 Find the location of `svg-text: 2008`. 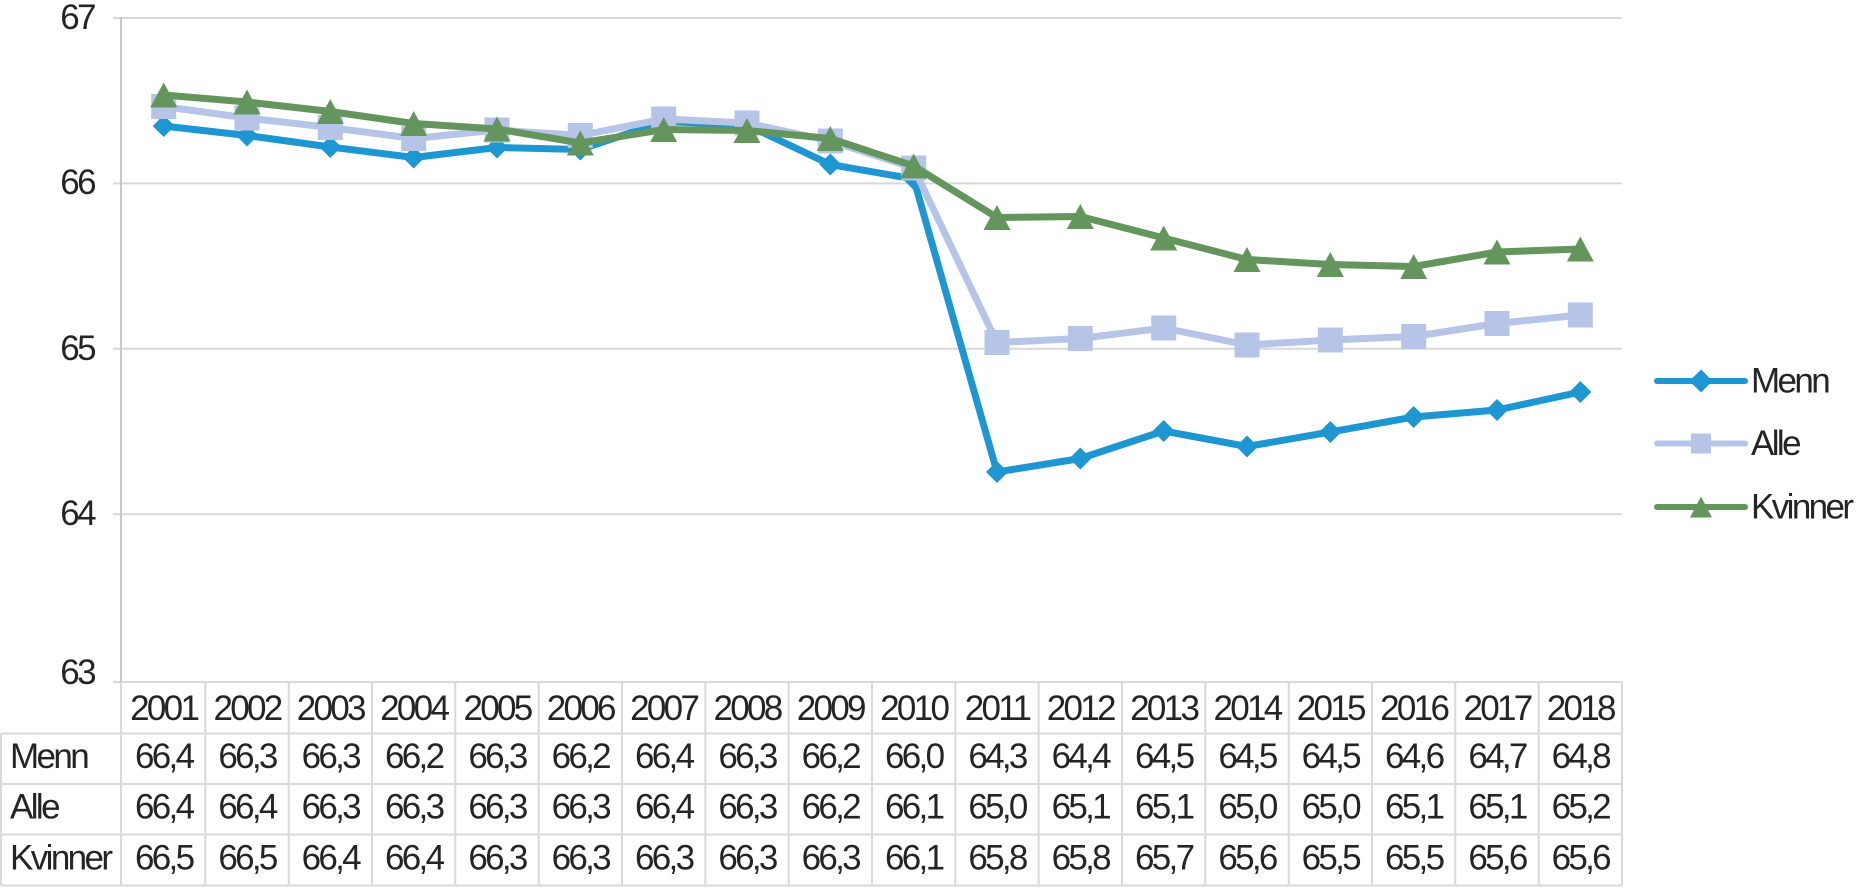

svg-text: 2008 is located at coordinates (747, 708).